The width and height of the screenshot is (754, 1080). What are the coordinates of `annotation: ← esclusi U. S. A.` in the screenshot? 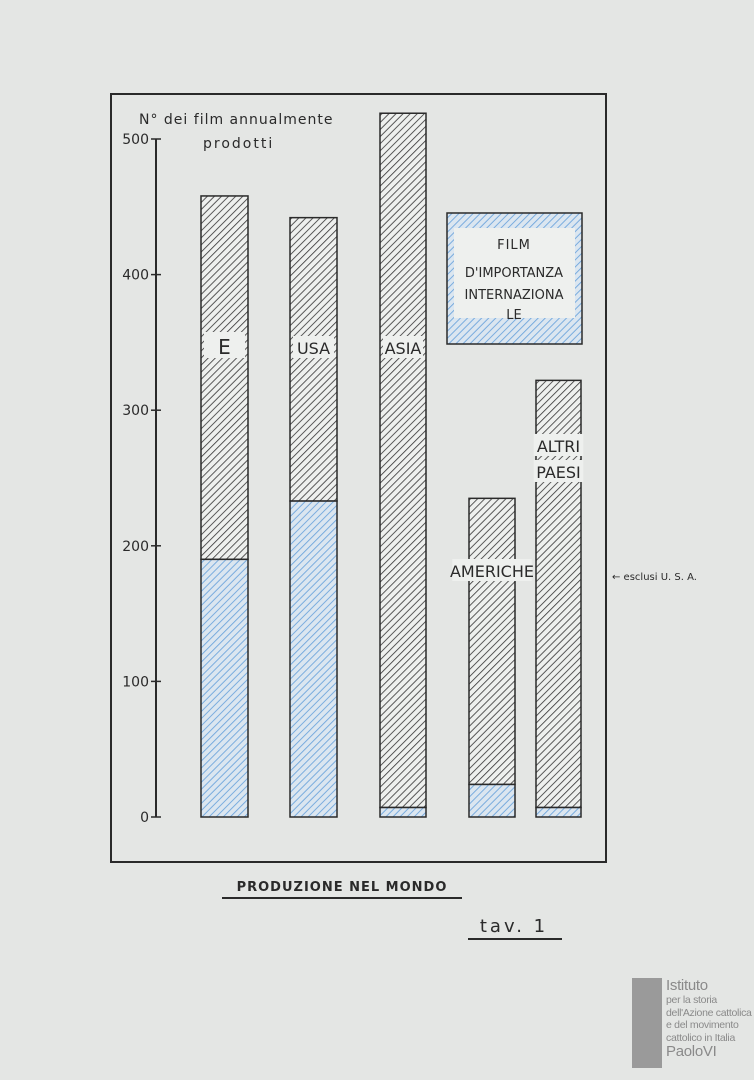 It's located at (654, 577).